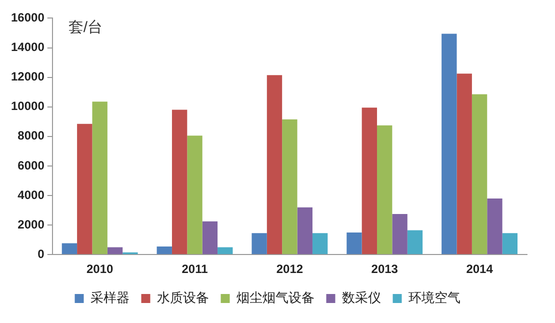 This screenshot has width=555, height=323. Describe the element at coordinates (31, 195) in the screenshot. I see `y-tick-label: 4000` at that location.